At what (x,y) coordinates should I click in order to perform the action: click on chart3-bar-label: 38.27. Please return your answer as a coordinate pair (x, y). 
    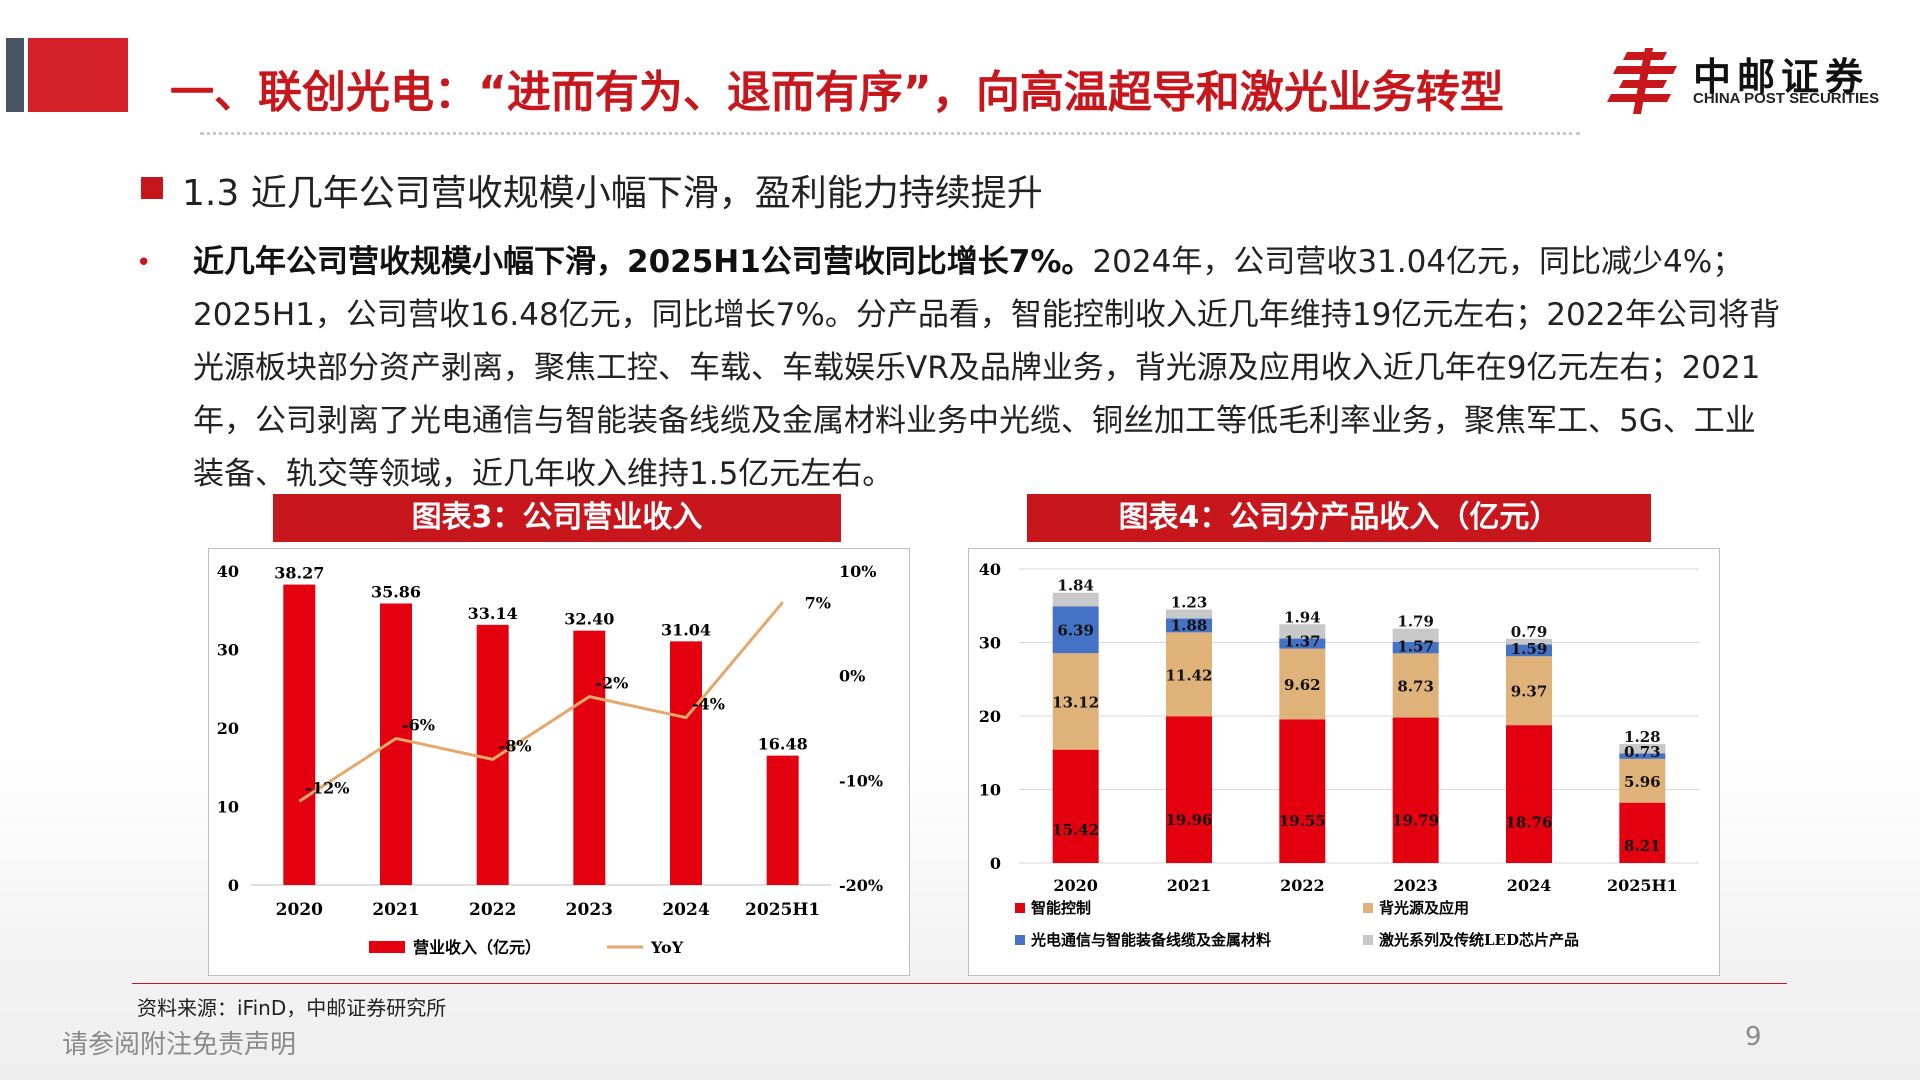
    Looking at the image, I should click on (299, 573).